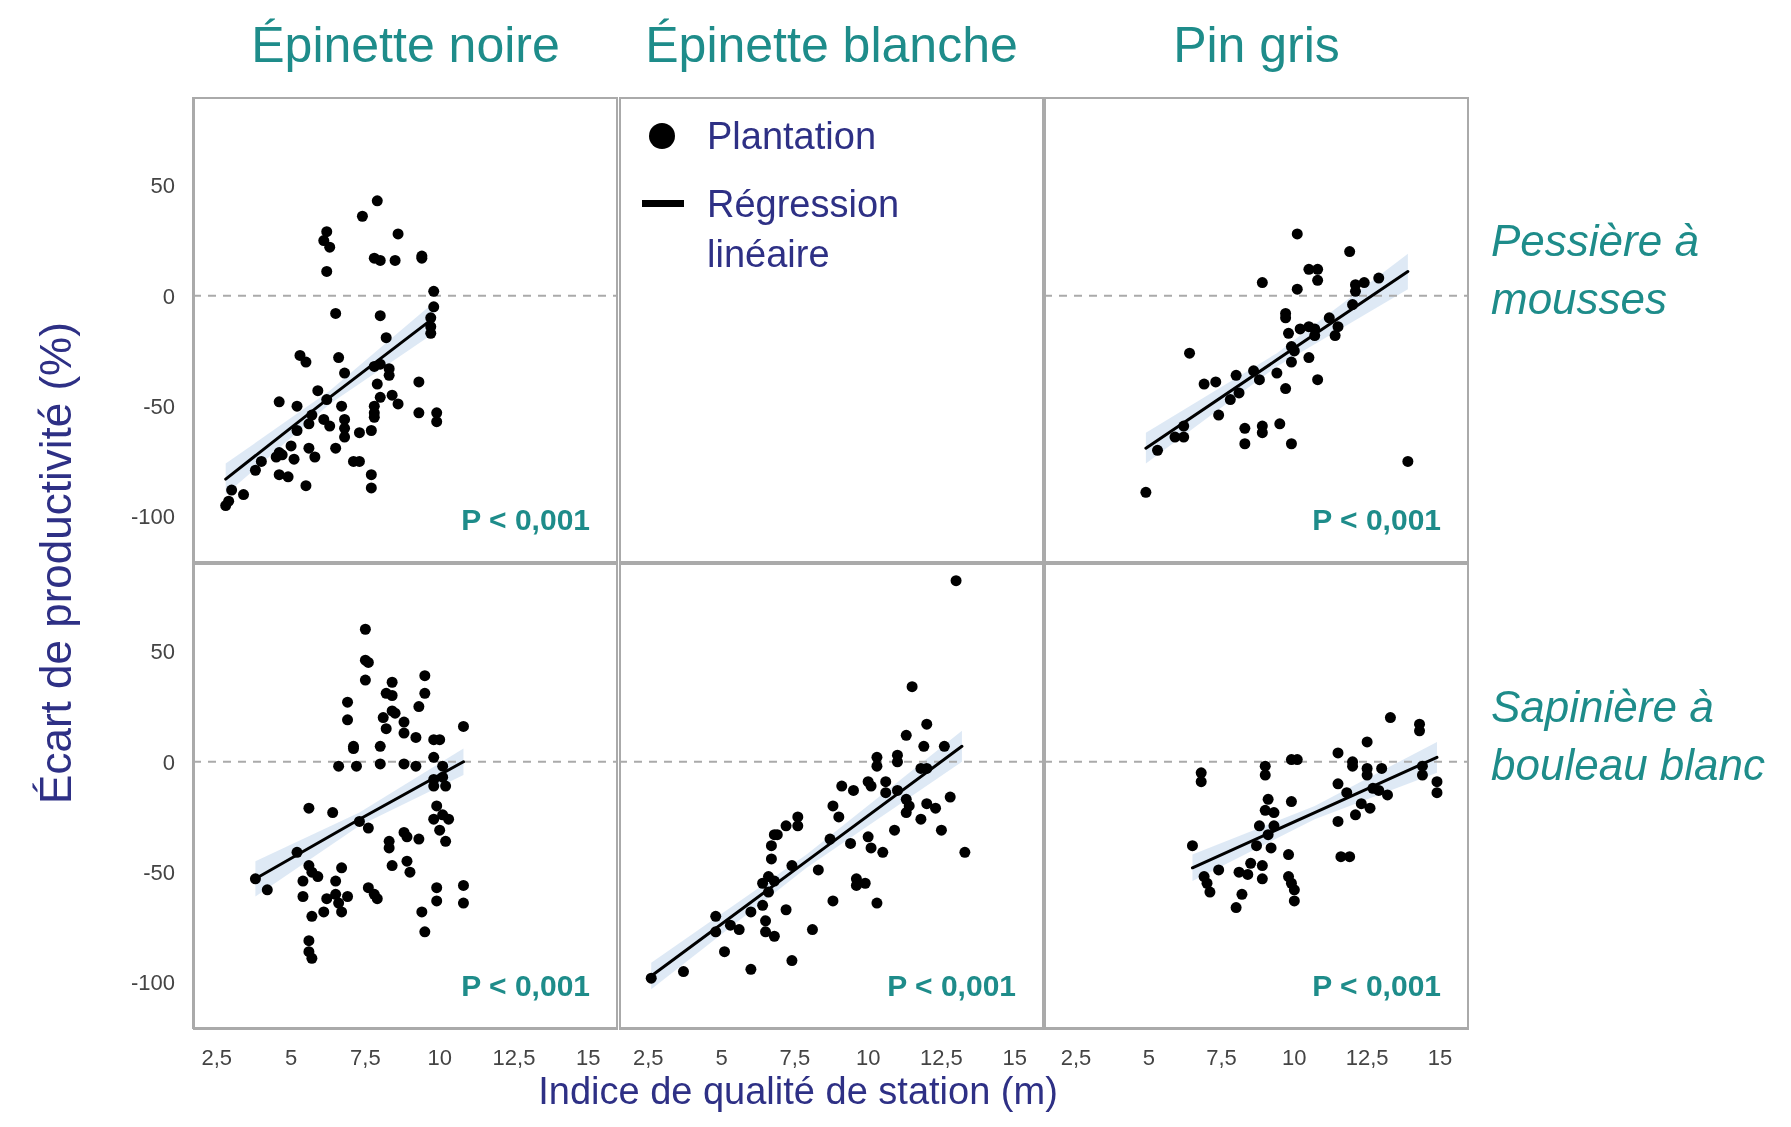 The image size is (1791, 1127). I want to click on y-axis-title: Écart de productivité (%), so click(56, 563).